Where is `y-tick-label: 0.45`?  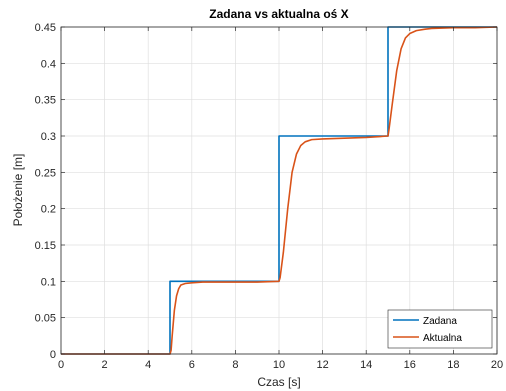 y-tick-label: 0.45 is located at coordinates (45, 28).